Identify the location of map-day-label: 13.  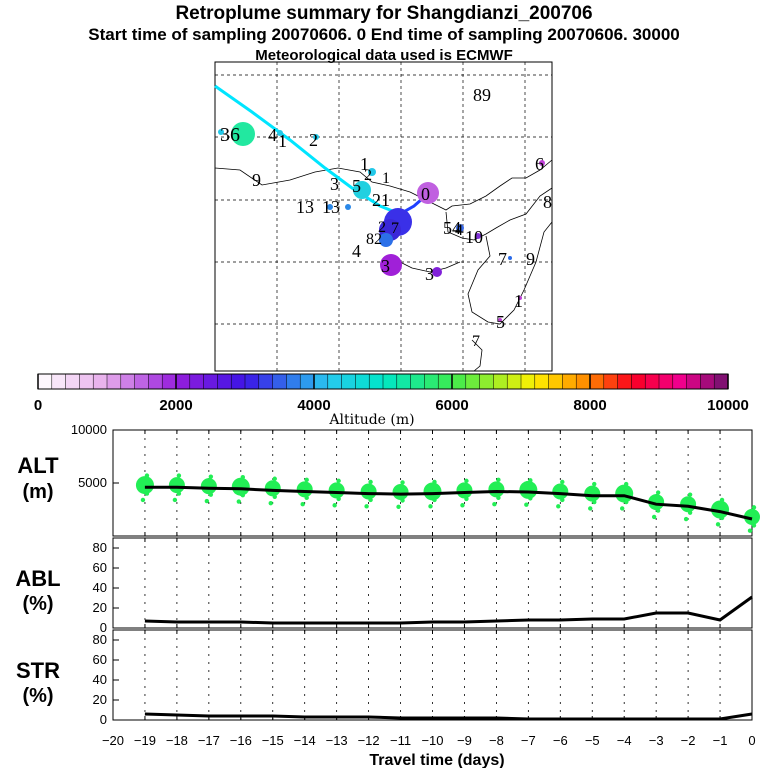
(305, 207).